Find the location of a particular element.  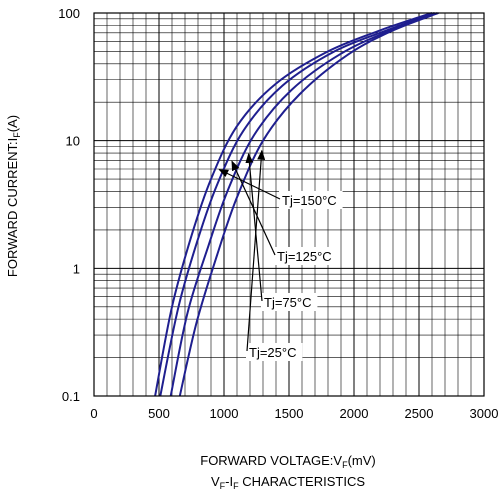

y-tick-label: 1 is located at coordinates (76, 268).